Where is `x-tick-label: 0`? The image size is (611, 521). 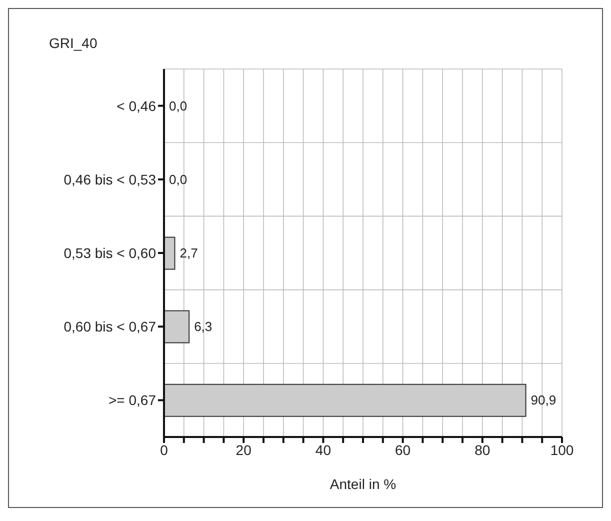
x-tick-label: 0 is located at coordinates (164, 450).